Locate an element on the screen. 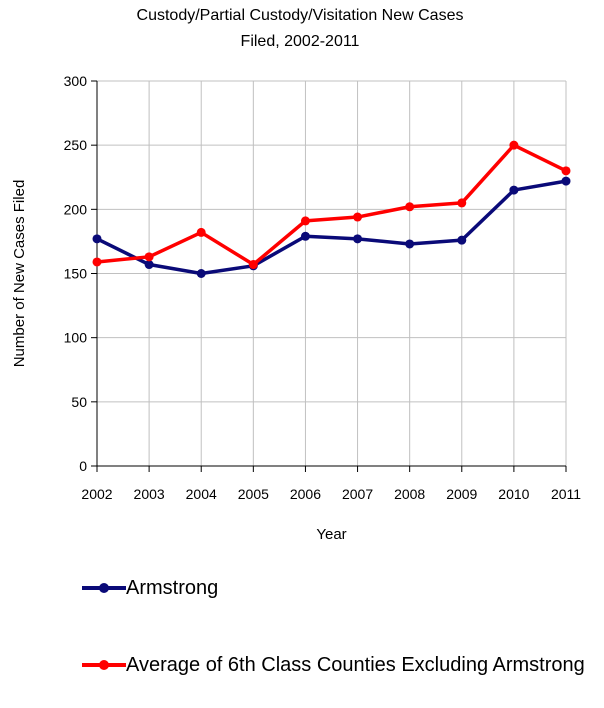 The image size is (604, 708). series-0-line is located at coordinates (331, 227).